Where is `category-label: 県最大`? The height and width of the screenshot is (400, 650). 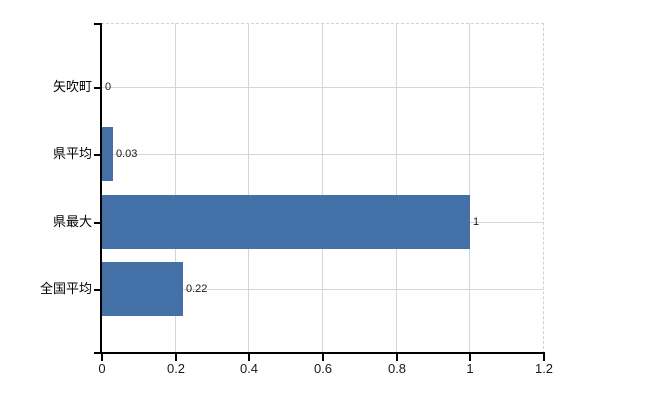 category-label: 県最大 is located at coordinates (72, 221).